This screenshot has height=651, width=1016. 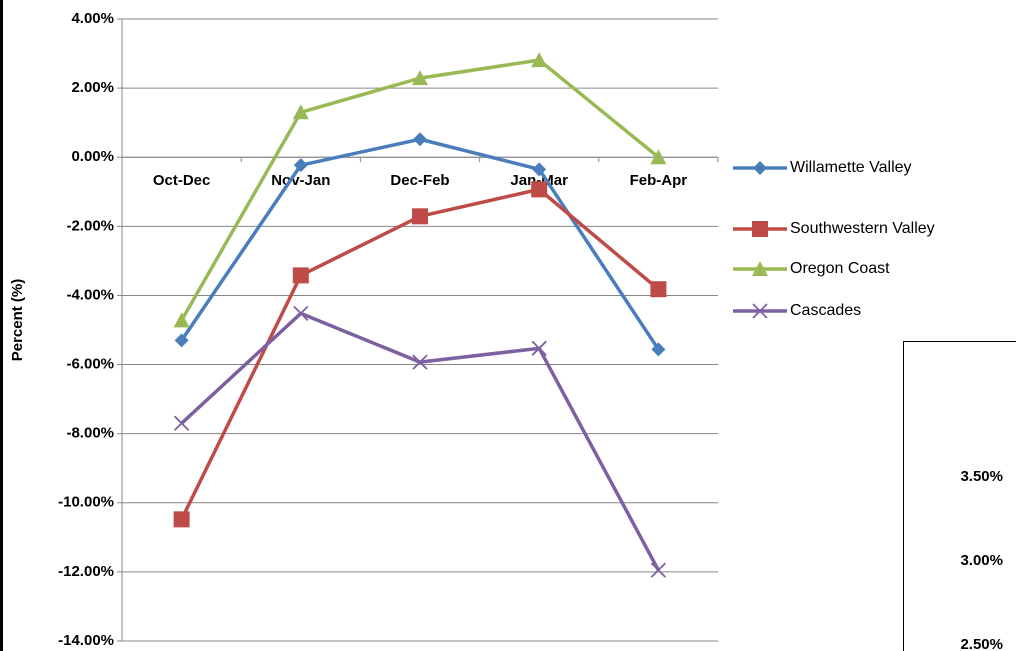 What do you see at coordinates (851, 167) in the screenshot?
I see `legend-label: Willamette Valley` at bounding box center [851, 167].